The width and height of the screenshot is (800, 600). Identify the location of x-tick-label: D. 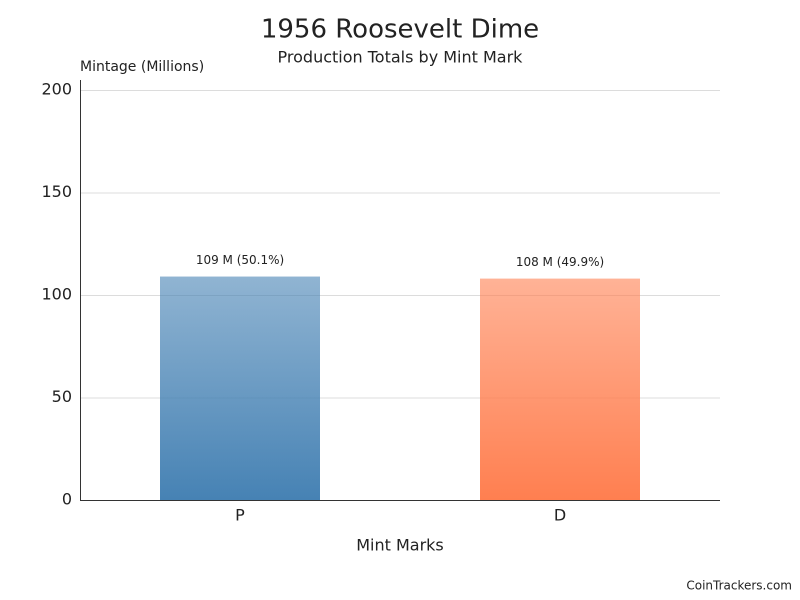
(560, 515).